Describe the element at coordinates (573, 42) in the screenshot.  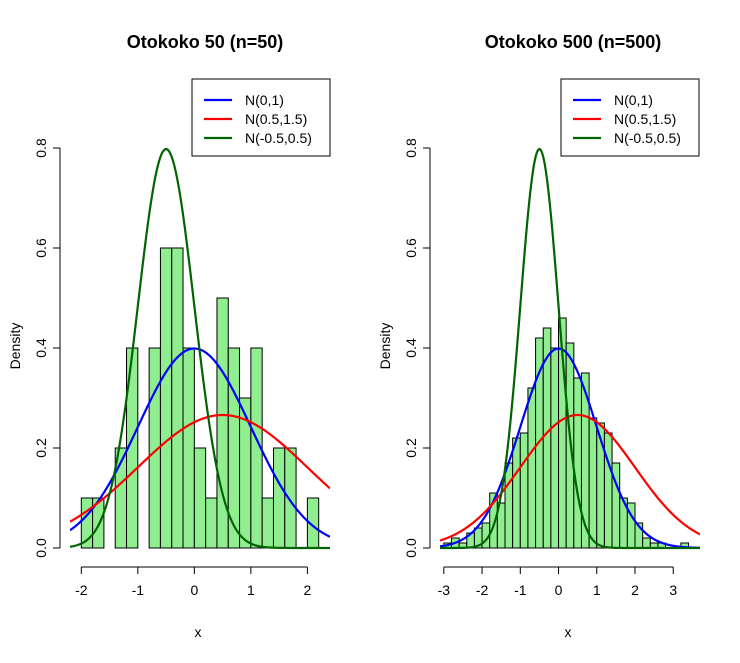
I see `chart-title: Otokoko 500 (n=500)` at that location.